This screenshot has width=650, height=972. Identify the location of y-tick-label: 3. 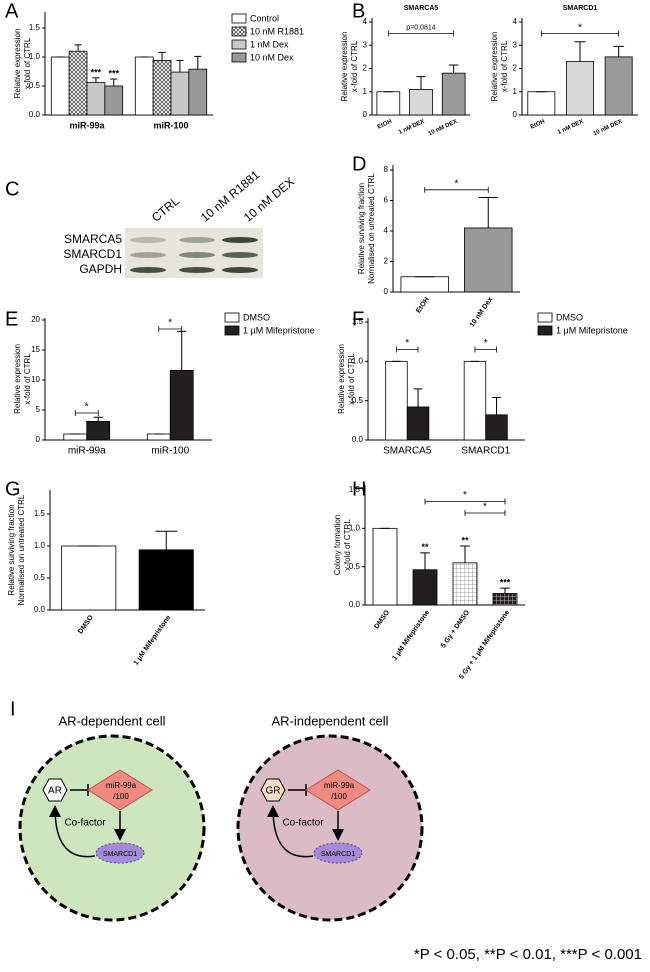
(365, 44).